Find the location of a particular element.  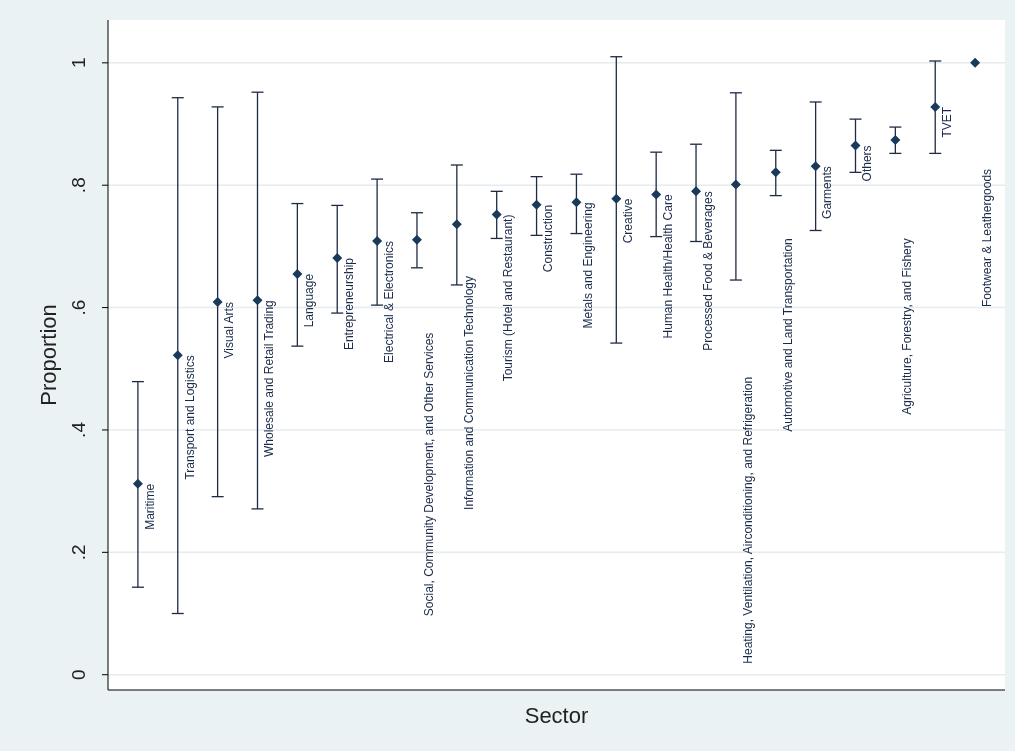

annotation: Electrical & Electronics is located at coordinates (388, 301).